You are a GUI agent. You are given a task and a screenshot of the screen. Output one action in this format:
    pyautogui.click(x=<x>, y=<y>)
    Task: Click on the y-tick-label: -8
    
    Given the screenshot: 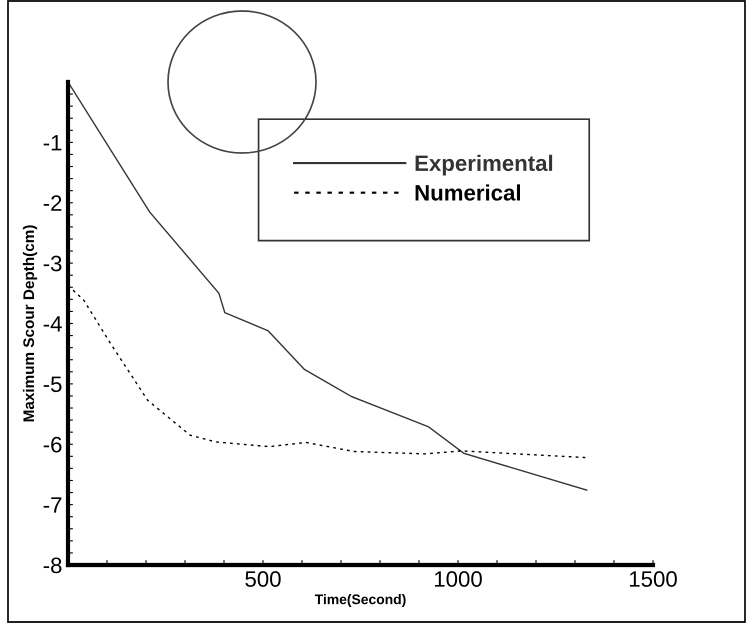 What is the action you would take?
    pyautogui.click(x=53, y=566)
    